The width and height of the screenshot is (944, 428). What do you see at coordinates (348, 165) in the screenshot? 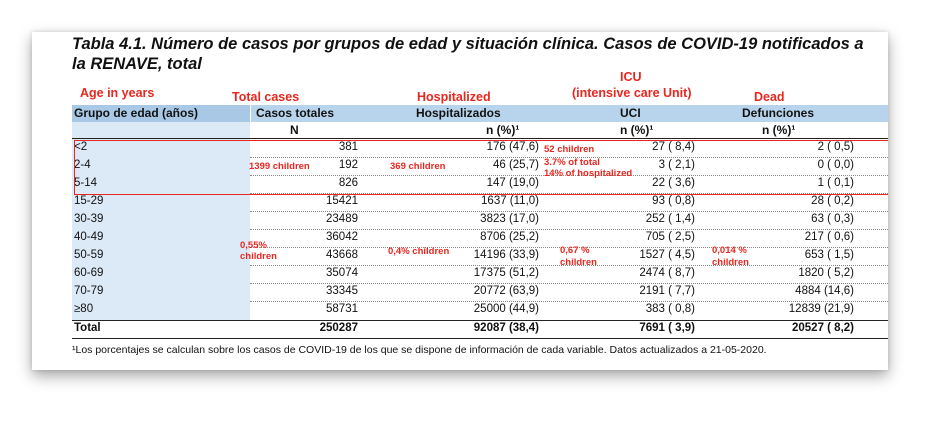
I see `row-cases: 192` at bounding box center [348, 165].